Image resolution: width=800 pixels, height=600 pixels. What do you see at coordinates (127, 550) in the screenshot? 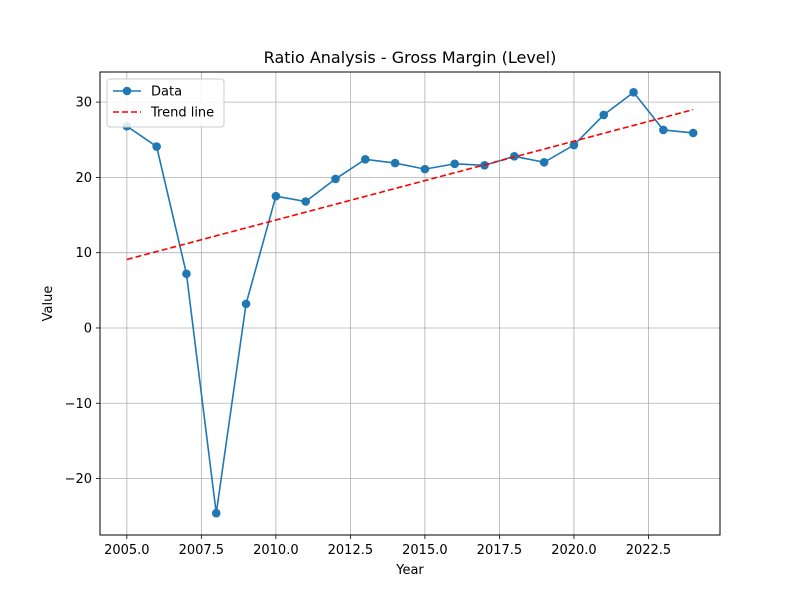
I see `x-tick-label: 2005.0` at bounding box center [127, 550].